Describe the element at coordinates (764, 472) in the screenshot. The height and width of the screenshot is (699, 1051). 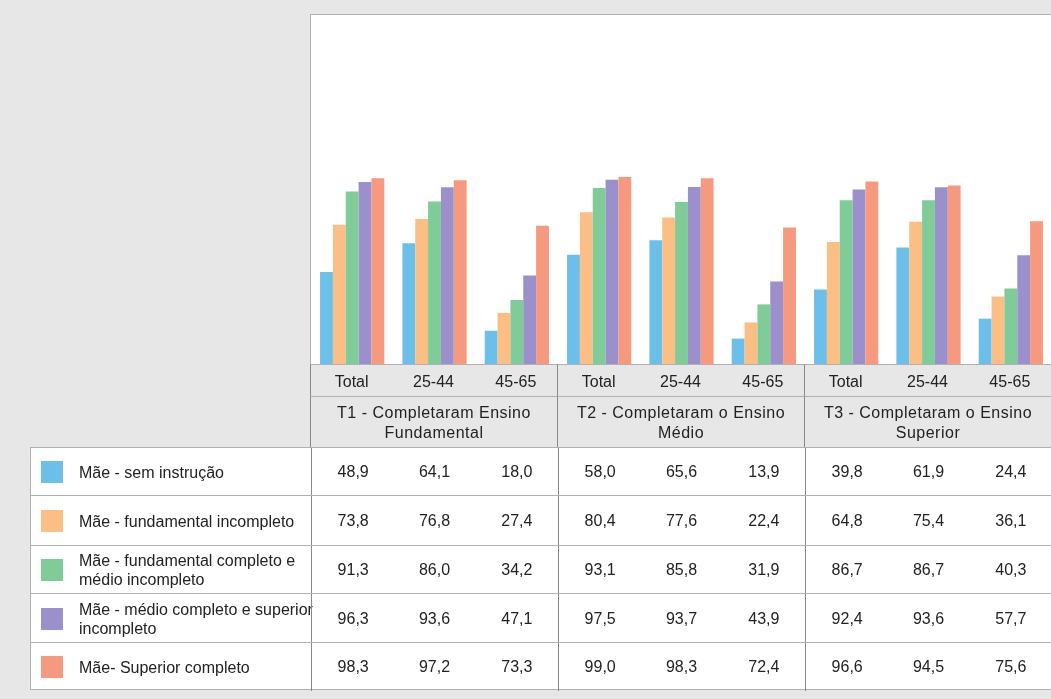
I see `data-label: 13,9` at that location.